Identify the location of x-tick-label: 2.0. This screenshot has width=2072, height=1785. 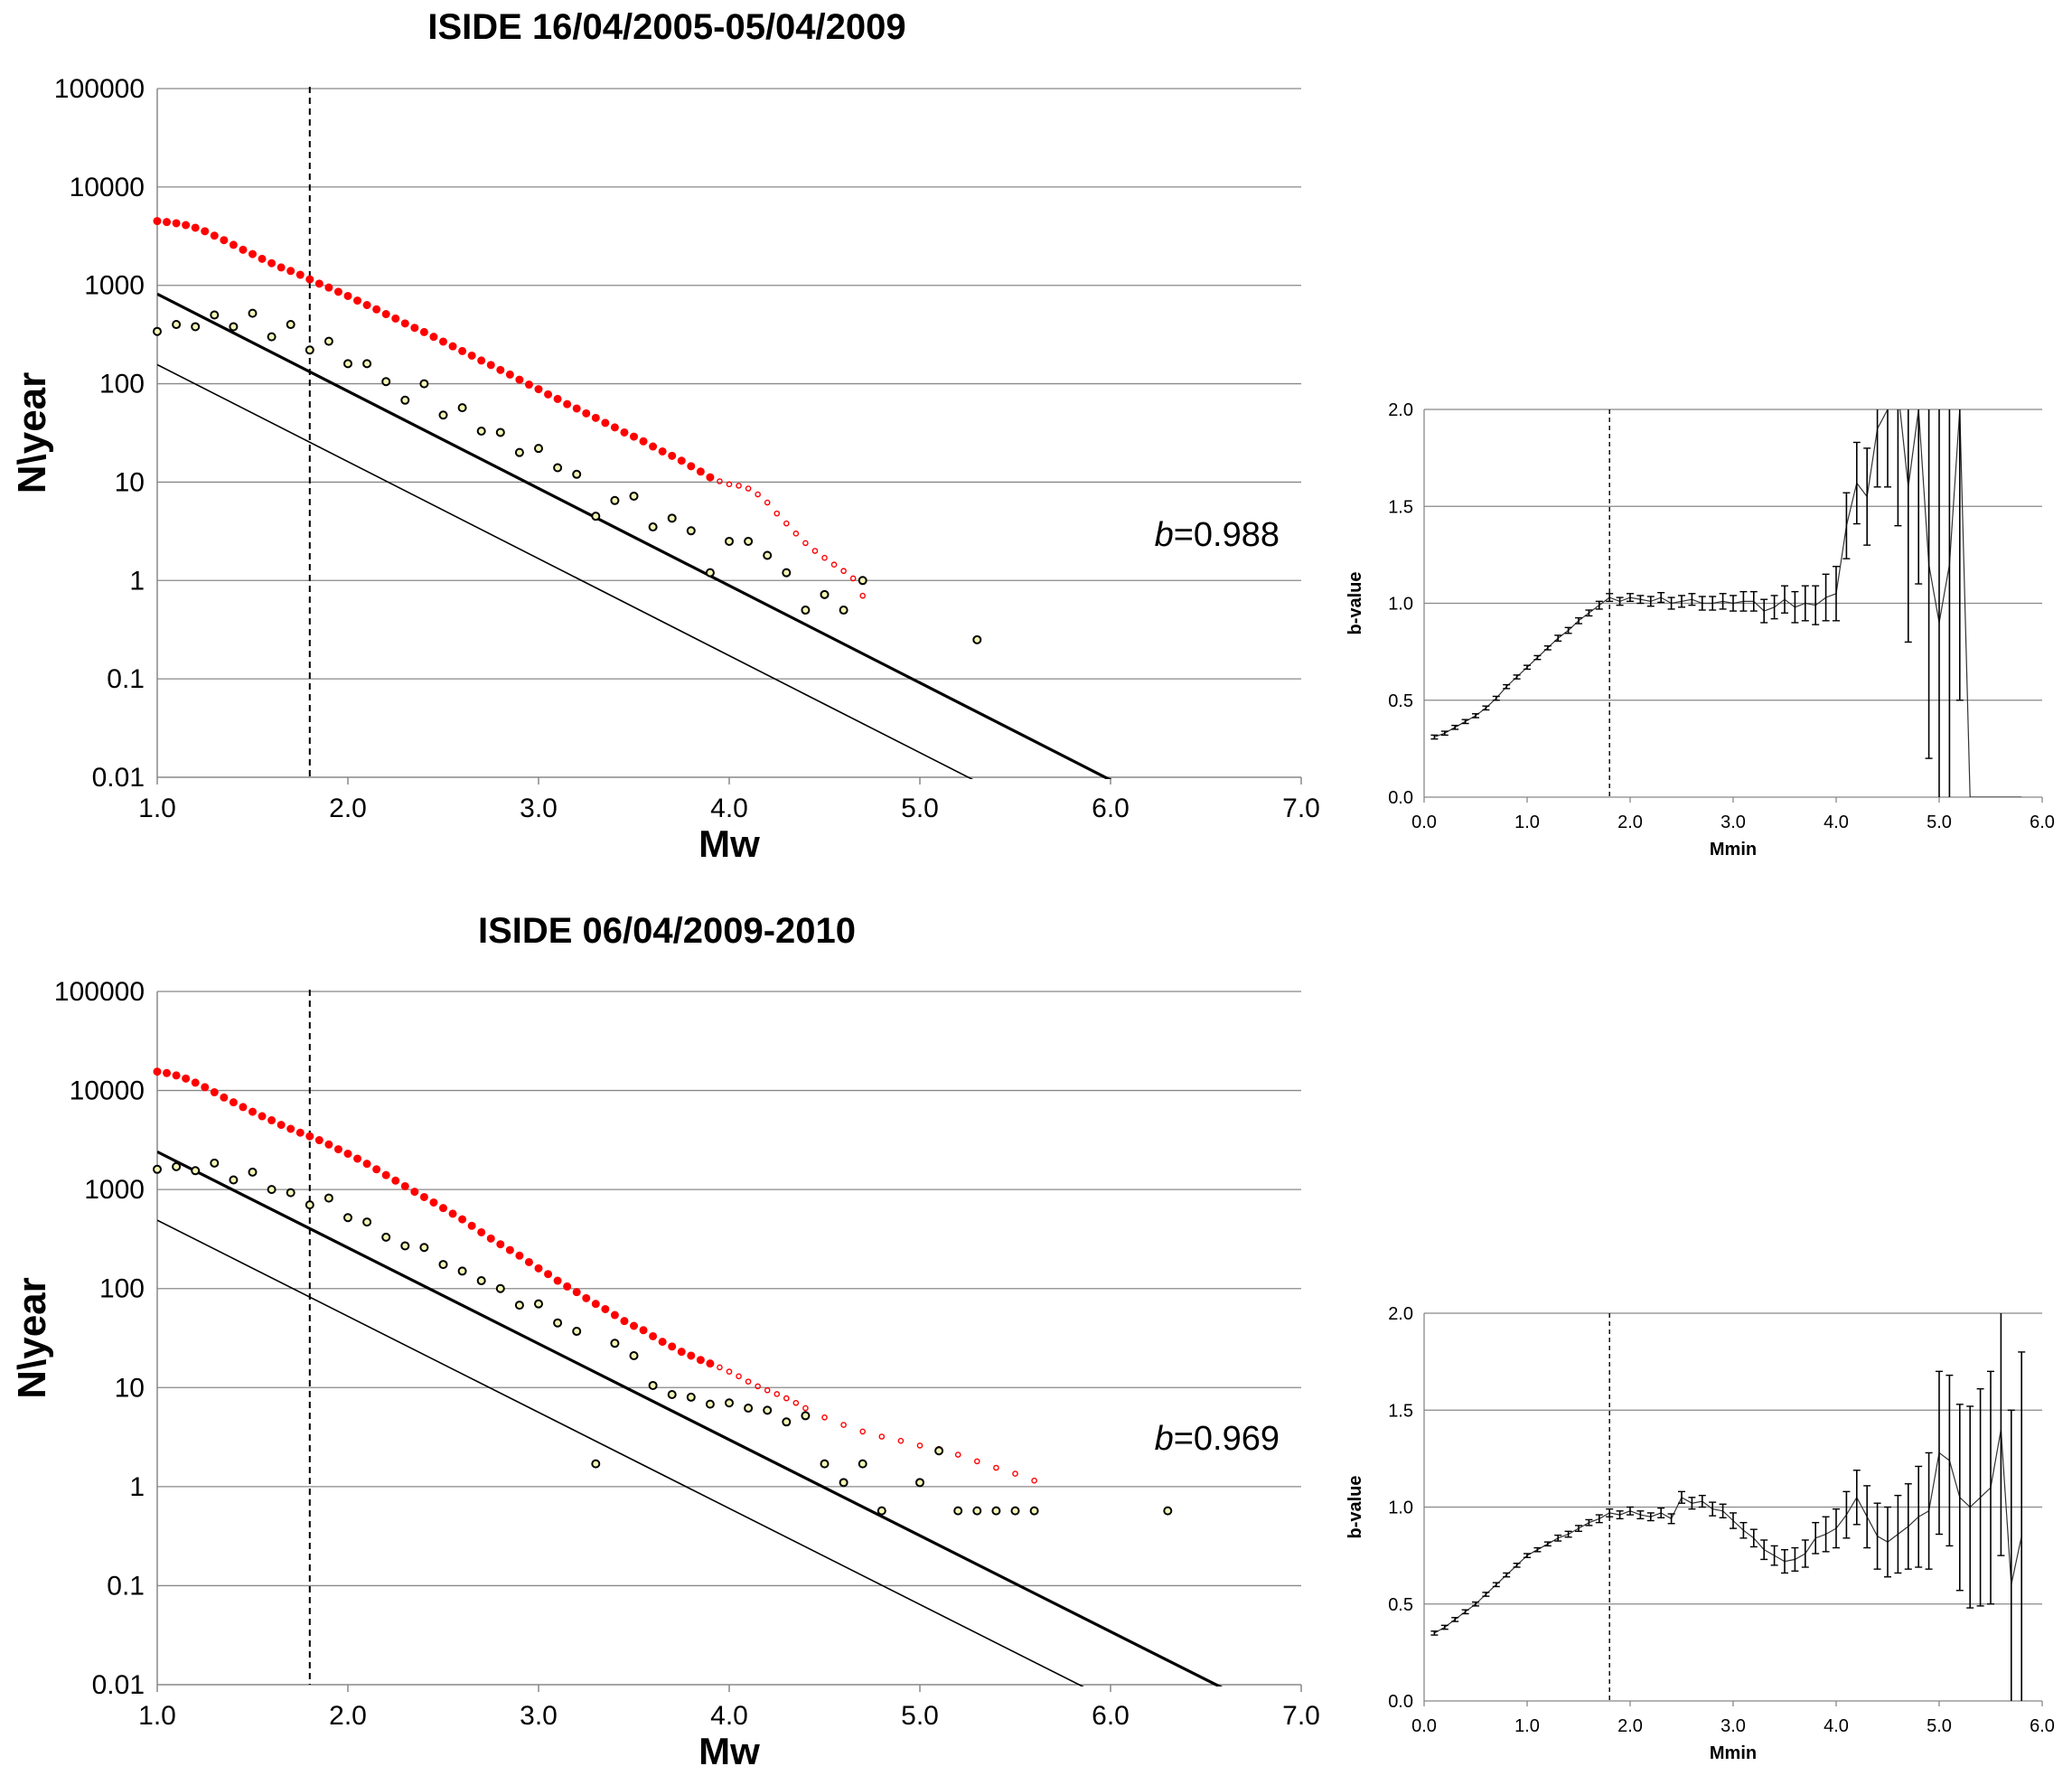
(348, 809).